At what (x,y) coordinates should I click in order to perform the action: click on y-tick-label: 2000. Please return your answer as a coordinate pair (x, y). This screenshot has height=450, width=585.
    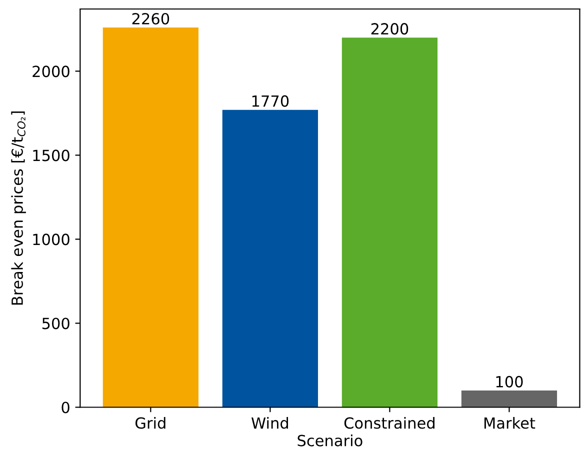
    Looking at the image, I should click on (51, 72).